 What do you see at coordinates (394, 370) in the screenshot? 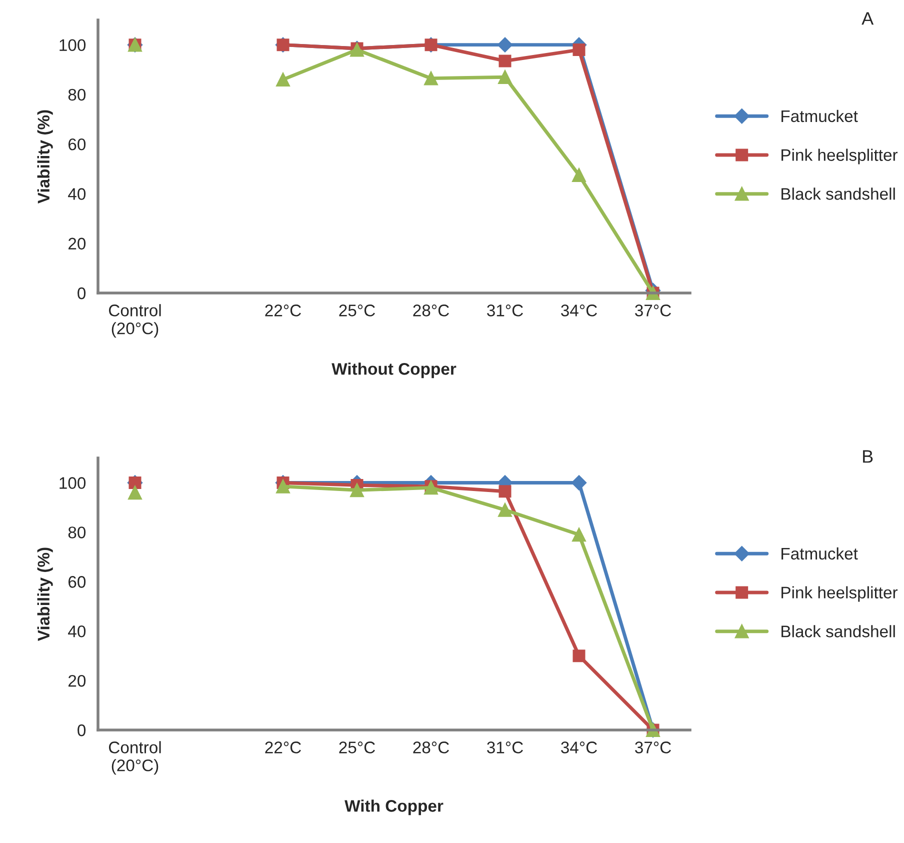
I see `x-axis-title: Without Copper` at bounding box center [394, 370].